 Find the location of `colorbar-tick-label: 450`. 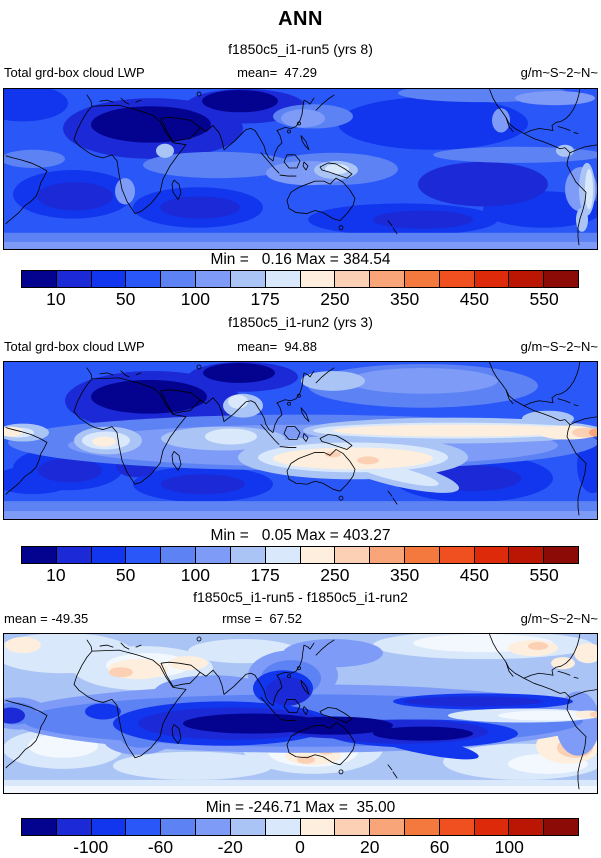

colorbar-tick-label: 450 is located at coordinates (474, 575).